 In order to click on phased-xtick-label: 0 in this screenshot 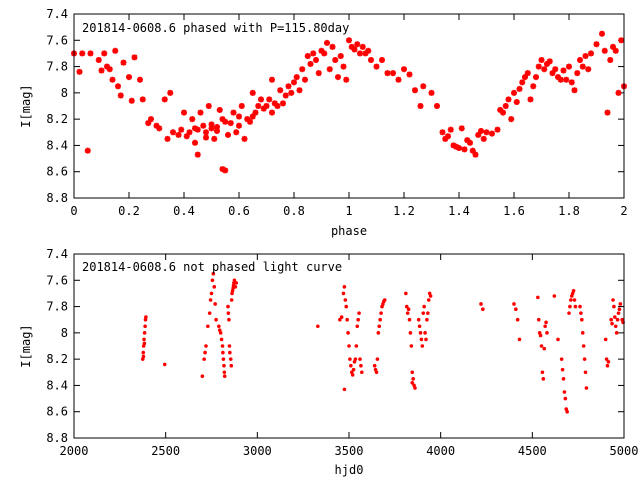, I will do `click(73, 211)`.